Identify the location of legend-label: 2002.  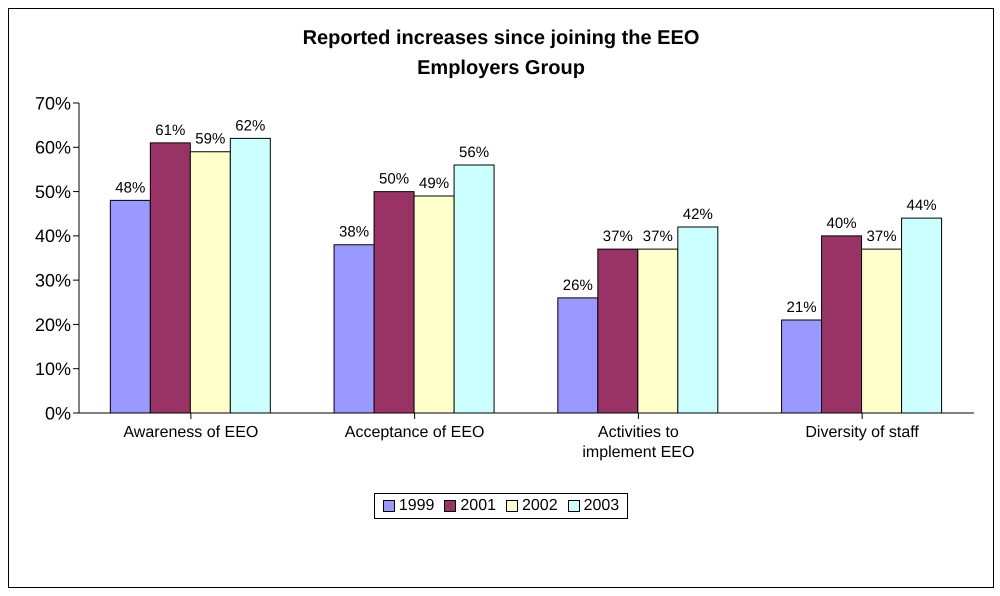
(540, 506).